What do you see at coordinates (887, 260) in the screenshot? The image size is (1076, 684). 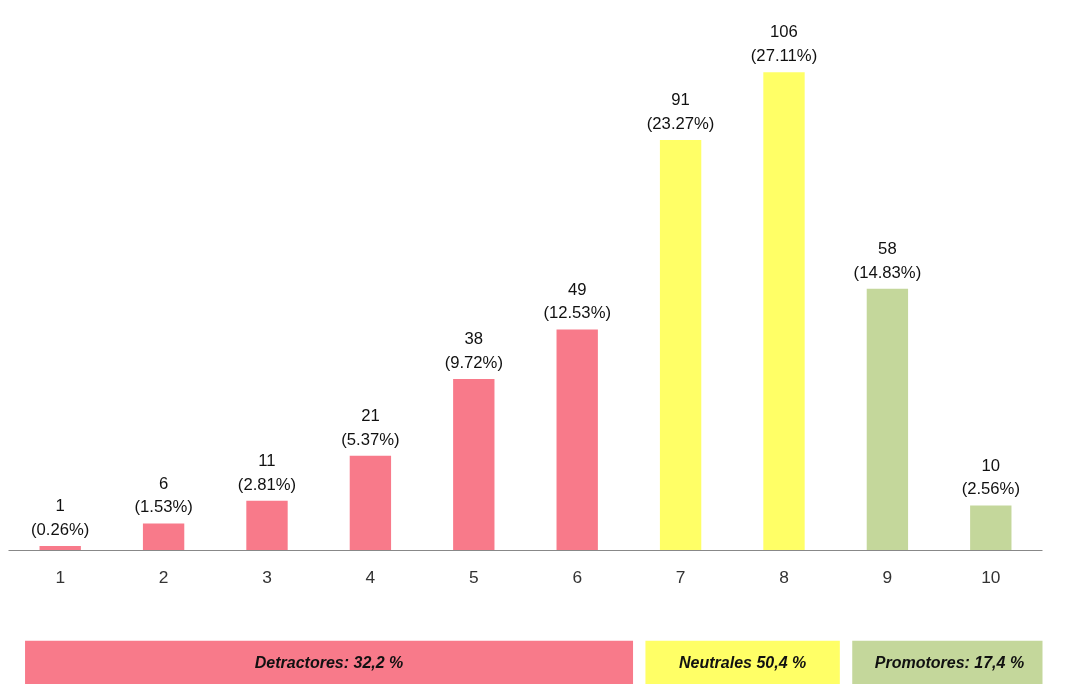 I see `data-label: 58 (14.83%)` at bounding box center [887, 260].